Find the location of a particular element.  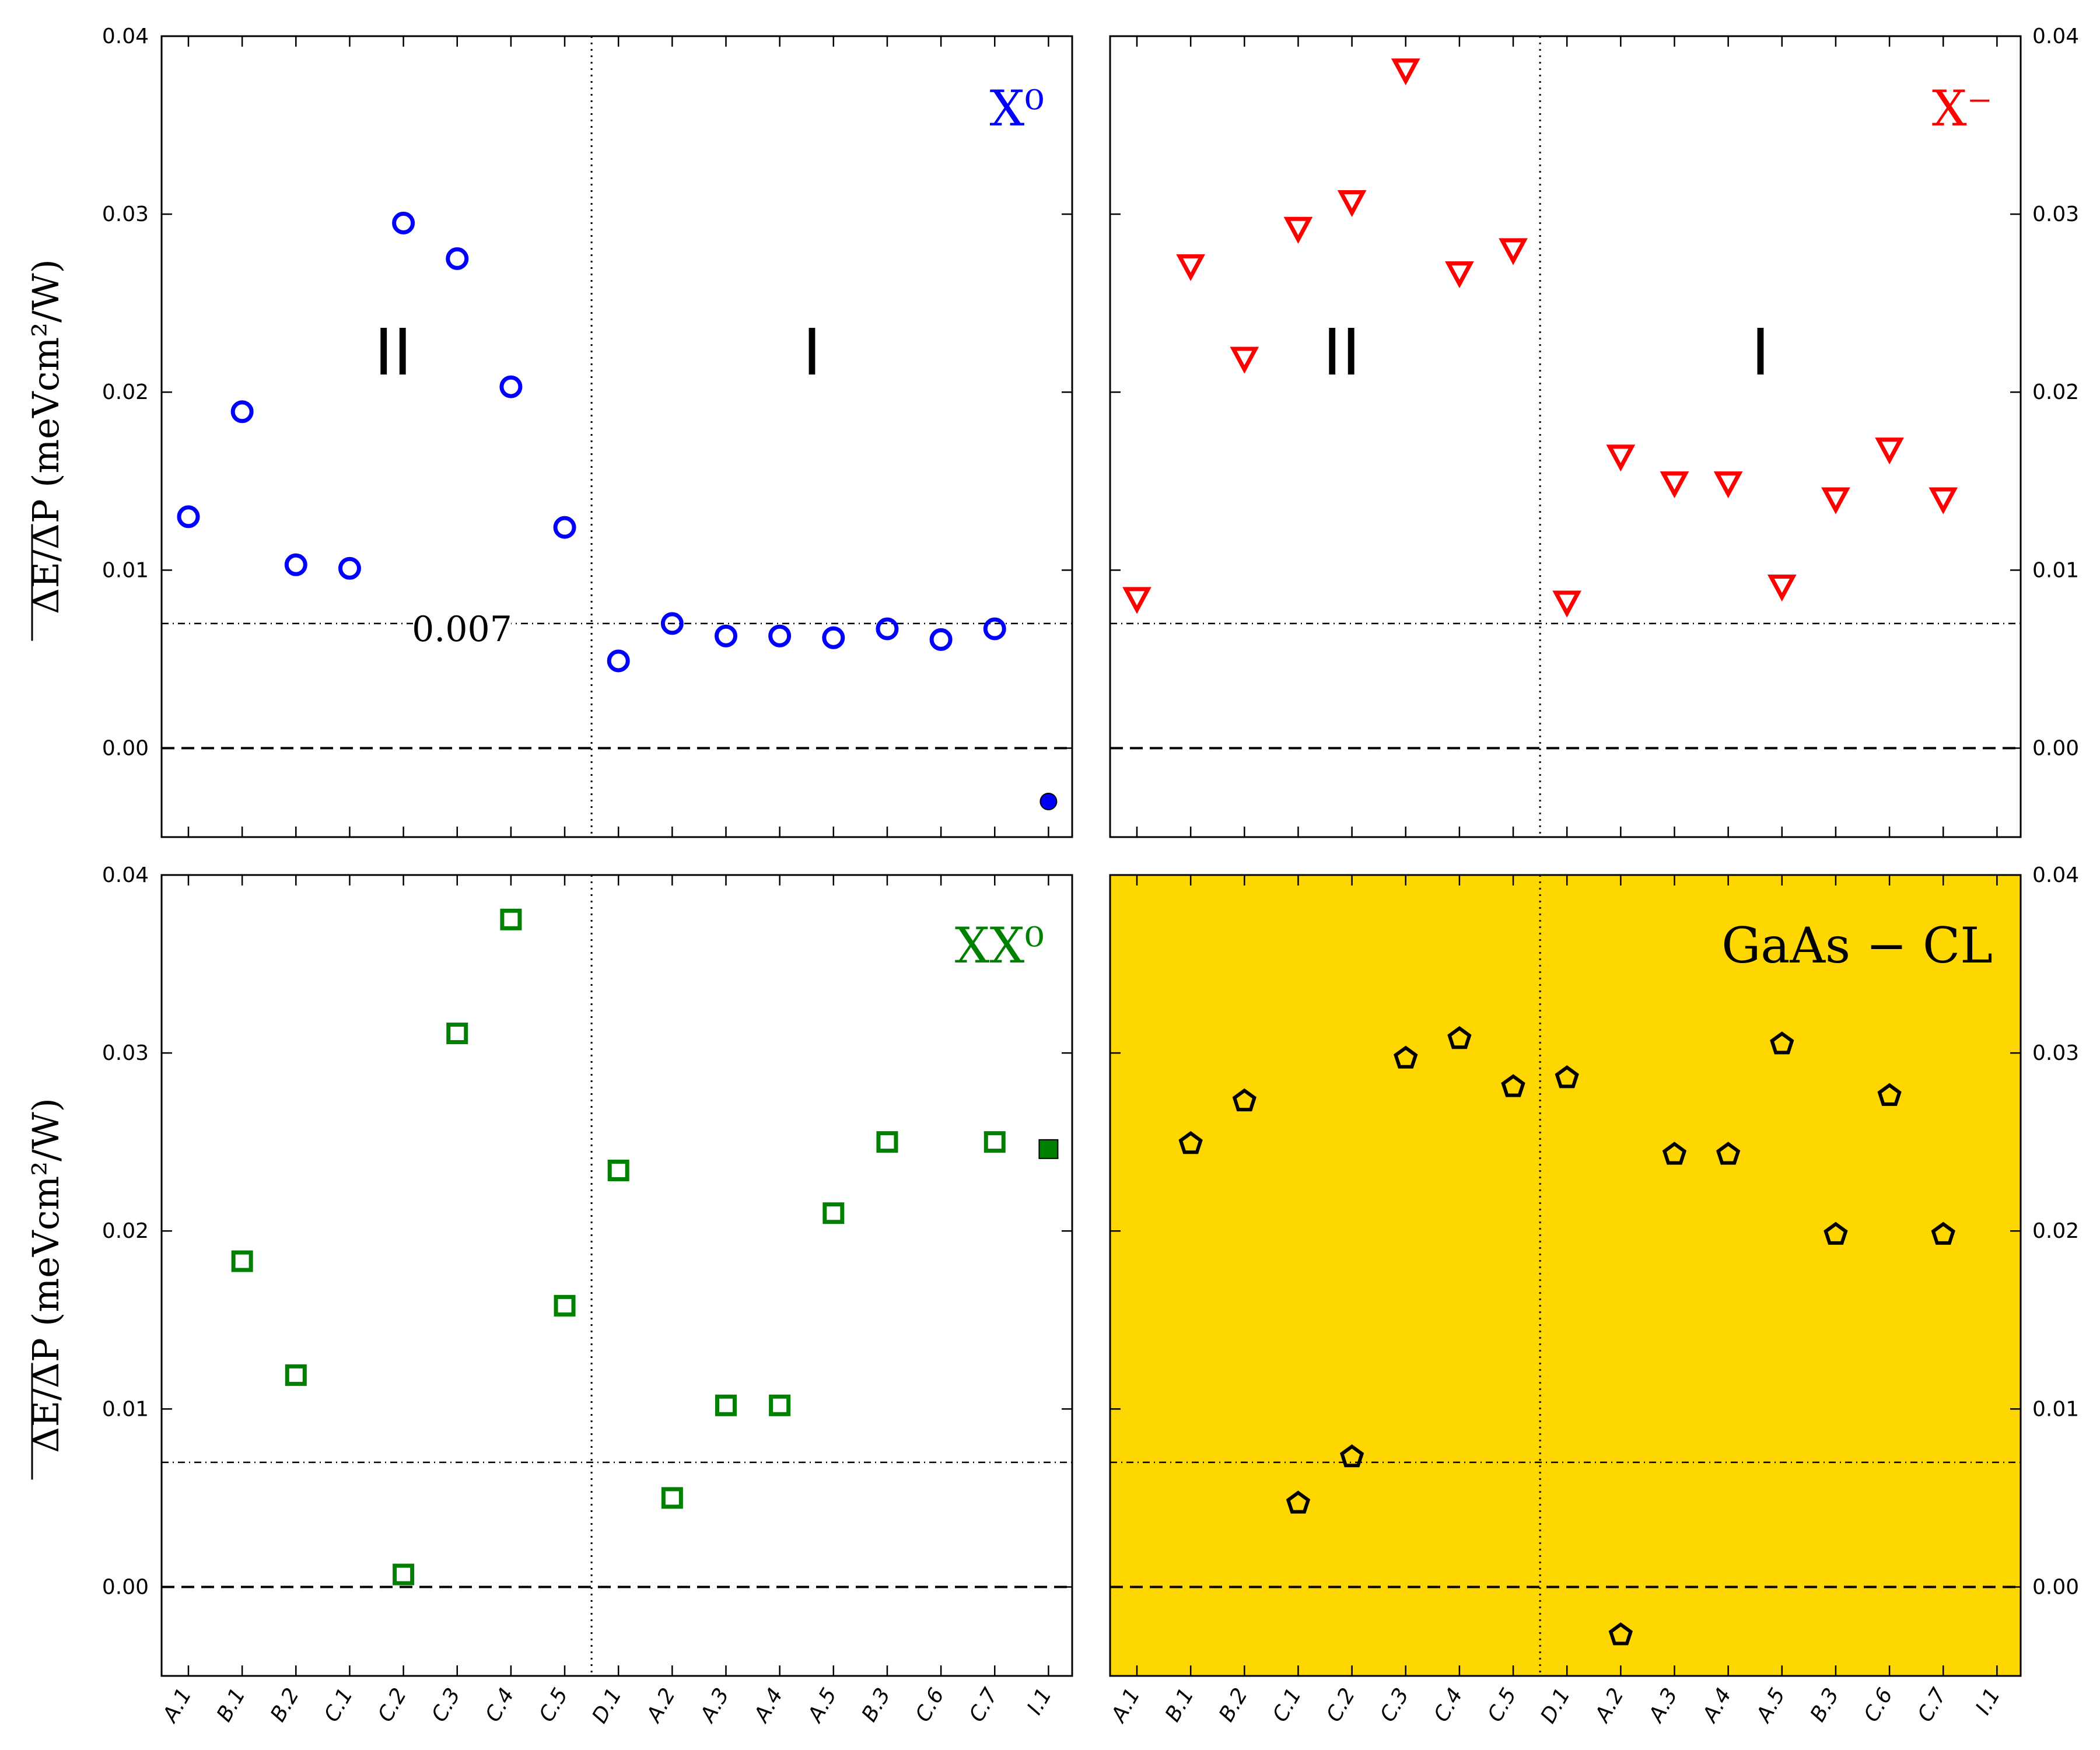

x-tick-label: C.4 is located at coordinates (1448, 1705).